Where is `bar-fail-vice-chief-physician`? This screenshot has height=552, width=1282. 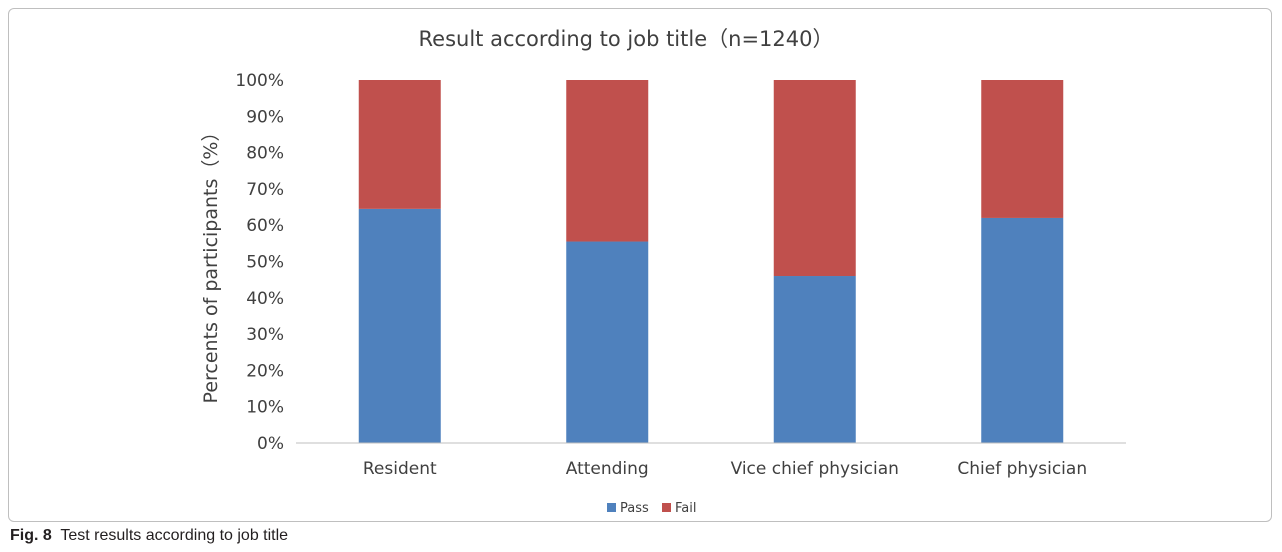
bar-fail-vice-chief-physician is located at coordinates (814, 178).